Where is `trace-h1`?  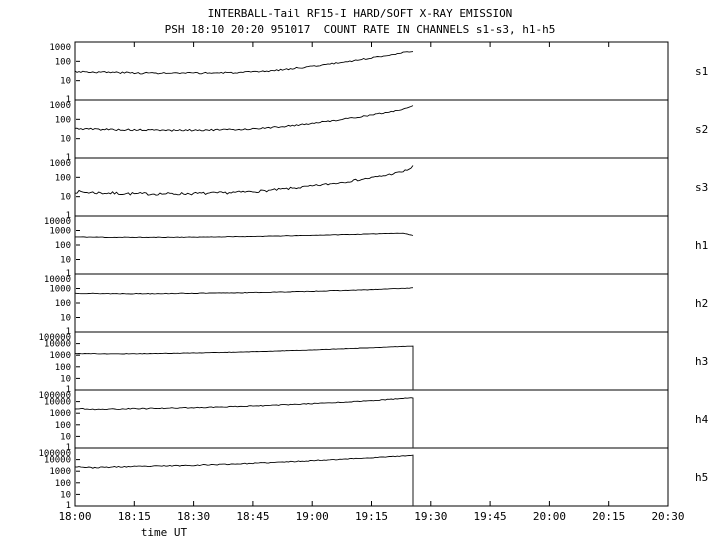
trace-h1 is located at coordinates (244, 235).